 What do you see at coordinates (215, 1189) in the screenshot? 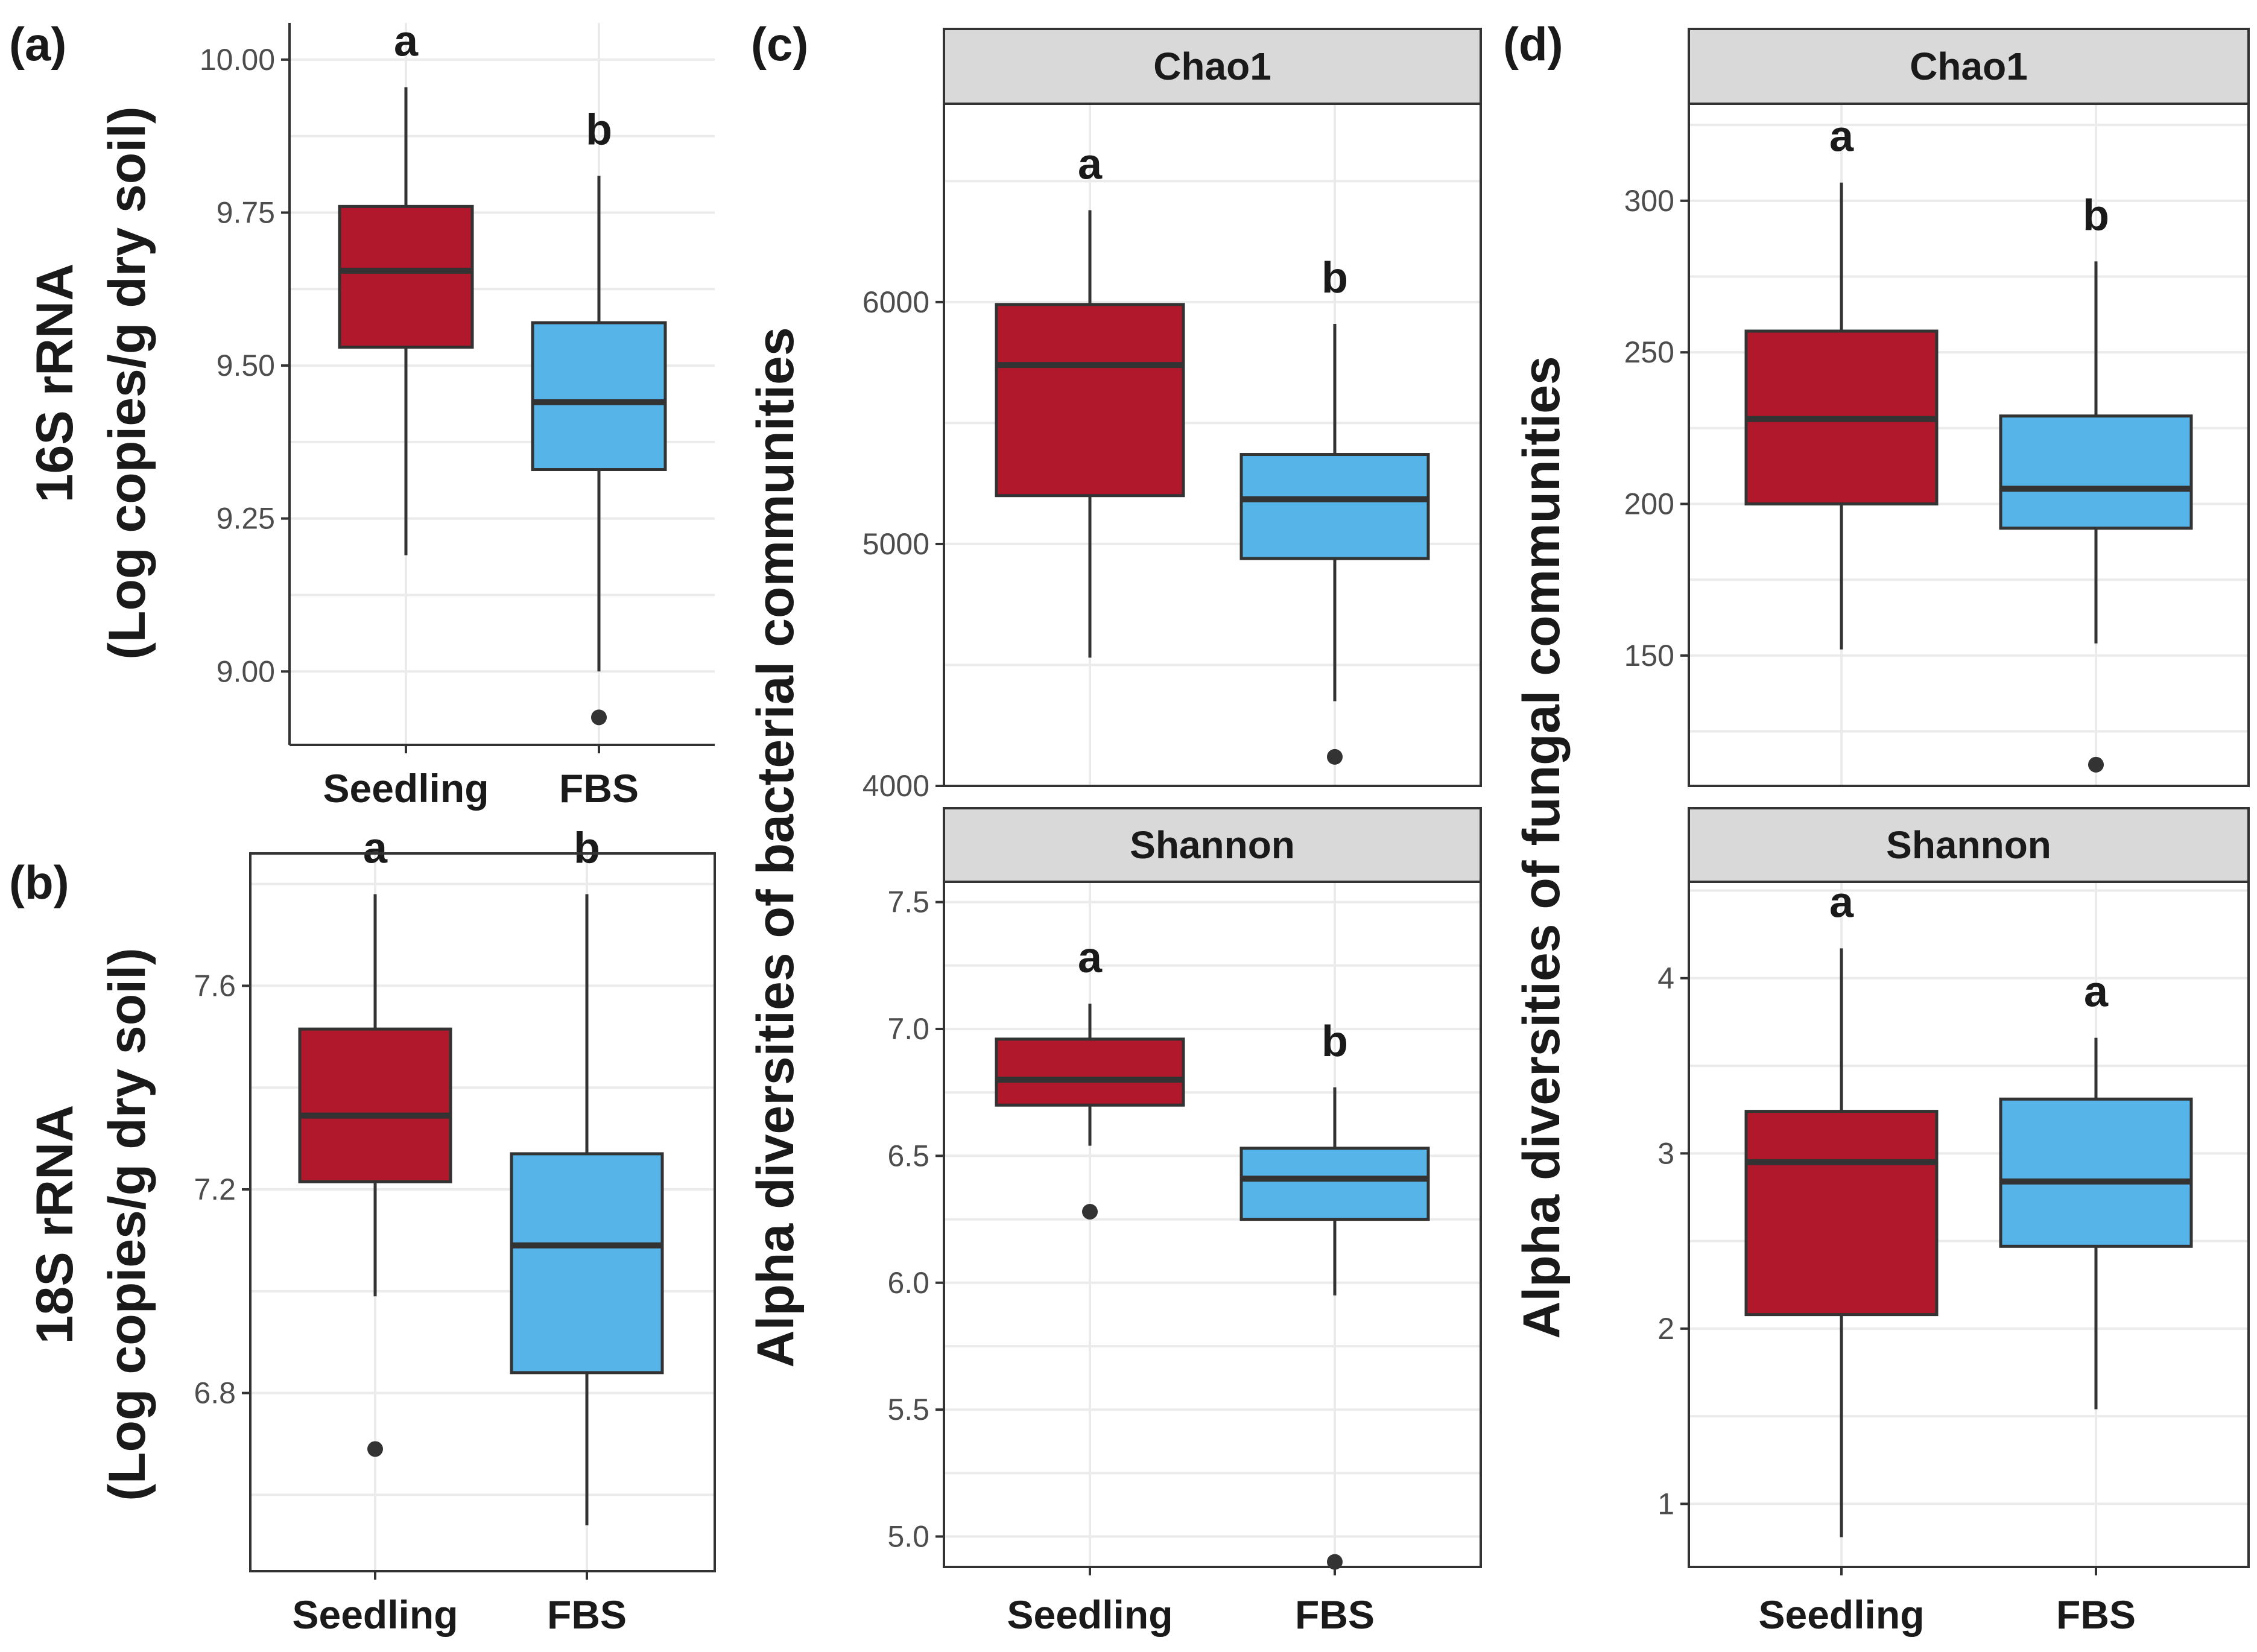
I see `ytick-label-b: 7.2` at bounding box center [215, 1189].